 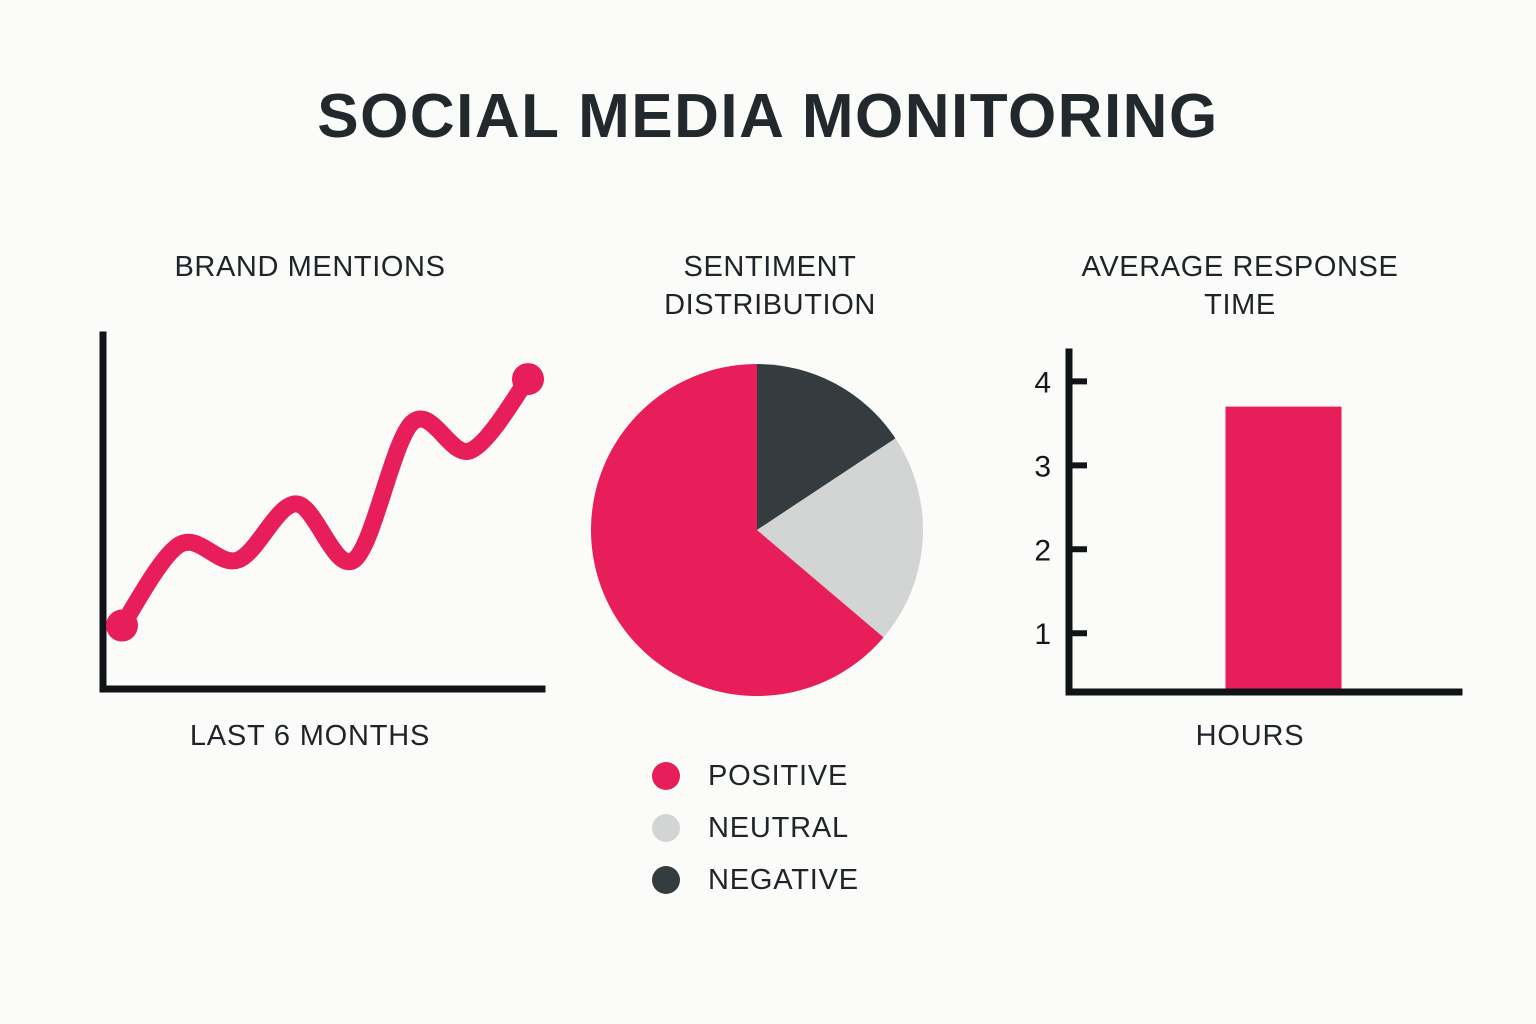 I want to click on sentiment-legend: POSITIVE NEUTRAL NEGATIVE, so click(x=755, y=828).